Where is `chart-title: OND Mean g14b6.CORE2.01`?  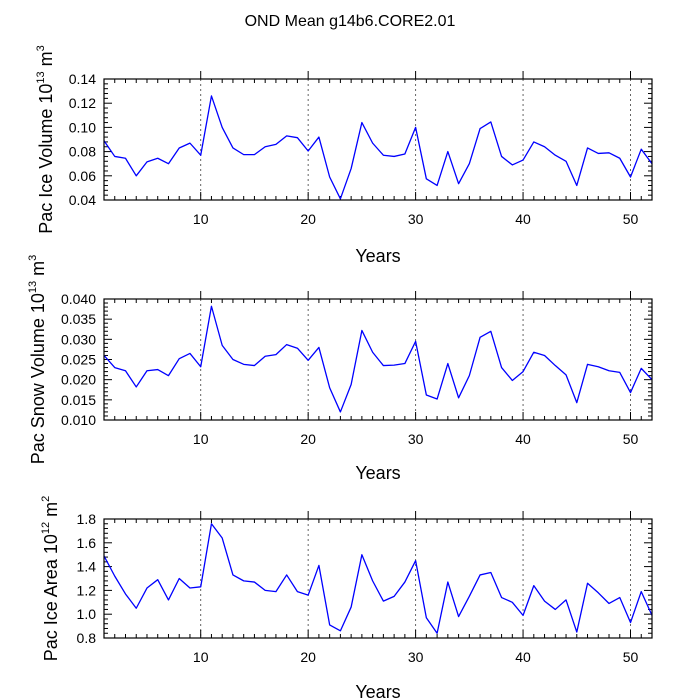 chart-title: OND Mean g14b6.CORE2.01 is located at coordinates (350, 21).